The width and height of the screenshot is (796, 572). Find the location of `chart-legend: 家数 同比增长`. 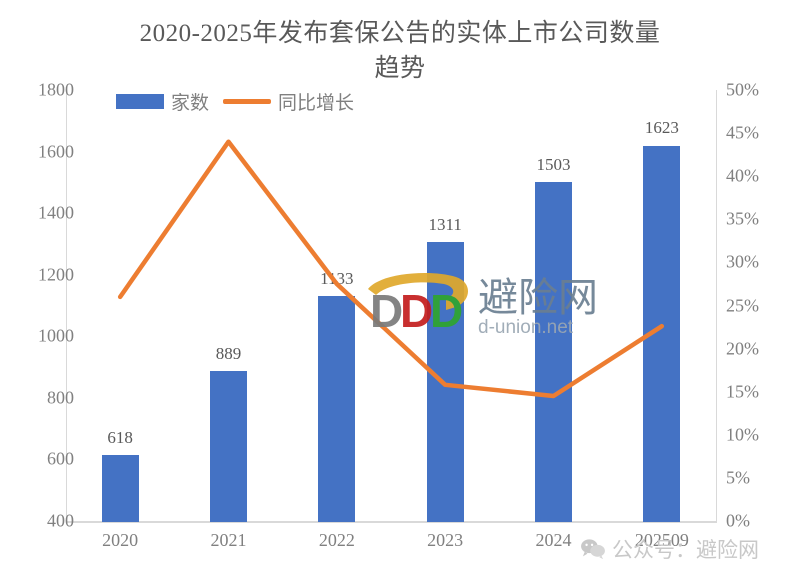

chart-legend: 家数 同比增长 is located at coordinates (235, 101).